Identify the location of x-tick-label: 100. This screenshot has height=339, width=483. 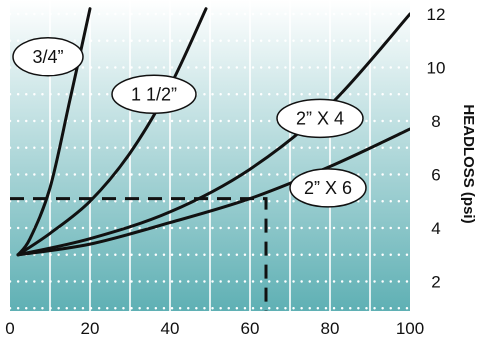
(410, 328).